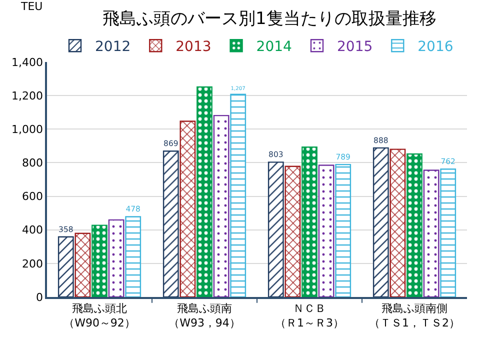  I want to click on text: 2014, so click(274, 47).